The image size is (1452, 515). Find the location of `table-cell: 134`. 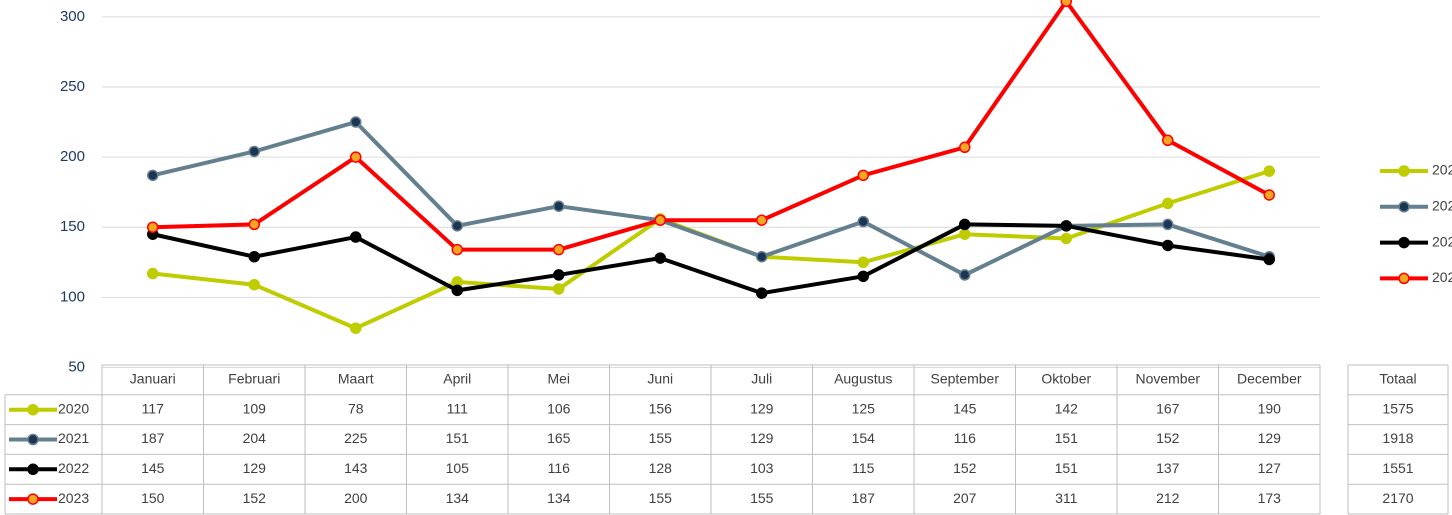

table-cell: 134 is located at coordinates (559, 498).